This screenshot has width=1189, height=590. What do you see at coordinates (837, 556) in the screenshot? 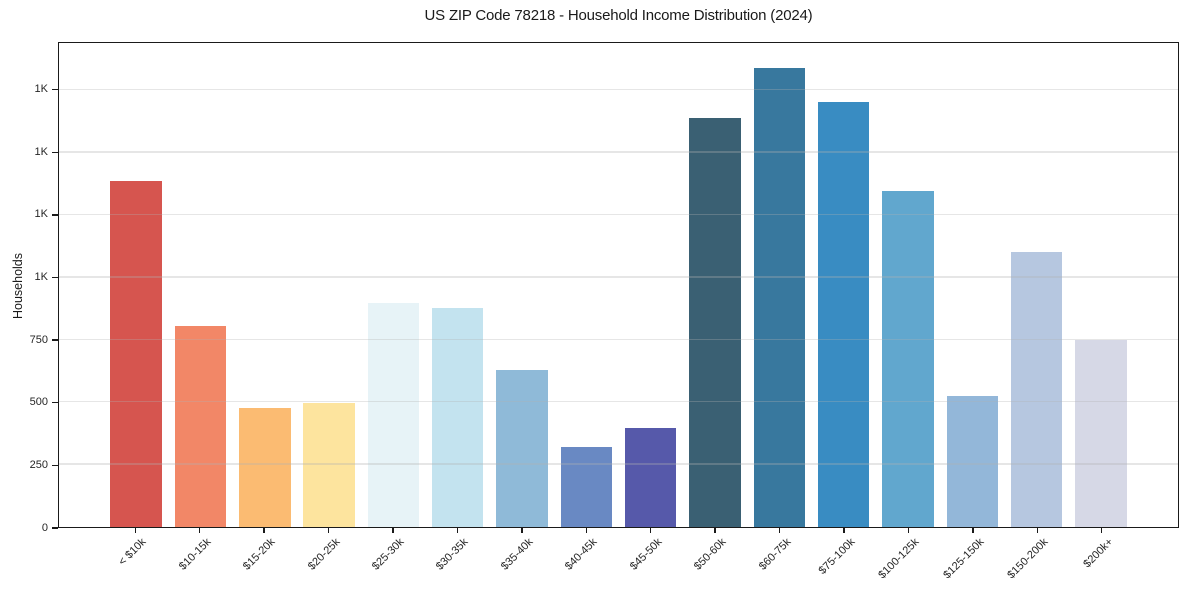
I see `x-tick-label: $75-100k` at bounding box center [837, 556].